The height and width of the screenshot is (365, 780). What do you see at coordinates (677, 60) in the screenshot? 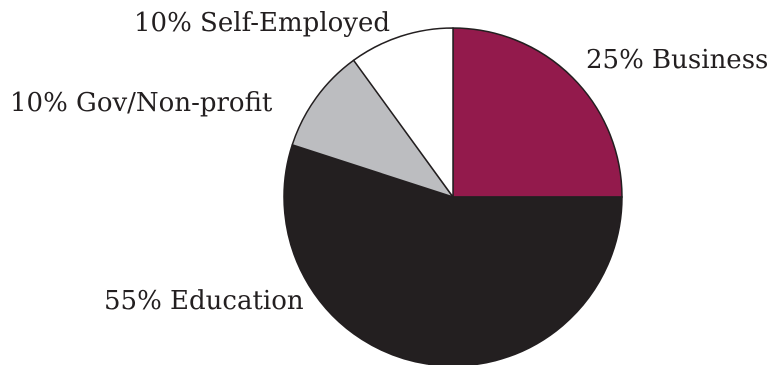
I see `slice-label-business: 25% Business` at bounding box center [677, 60].